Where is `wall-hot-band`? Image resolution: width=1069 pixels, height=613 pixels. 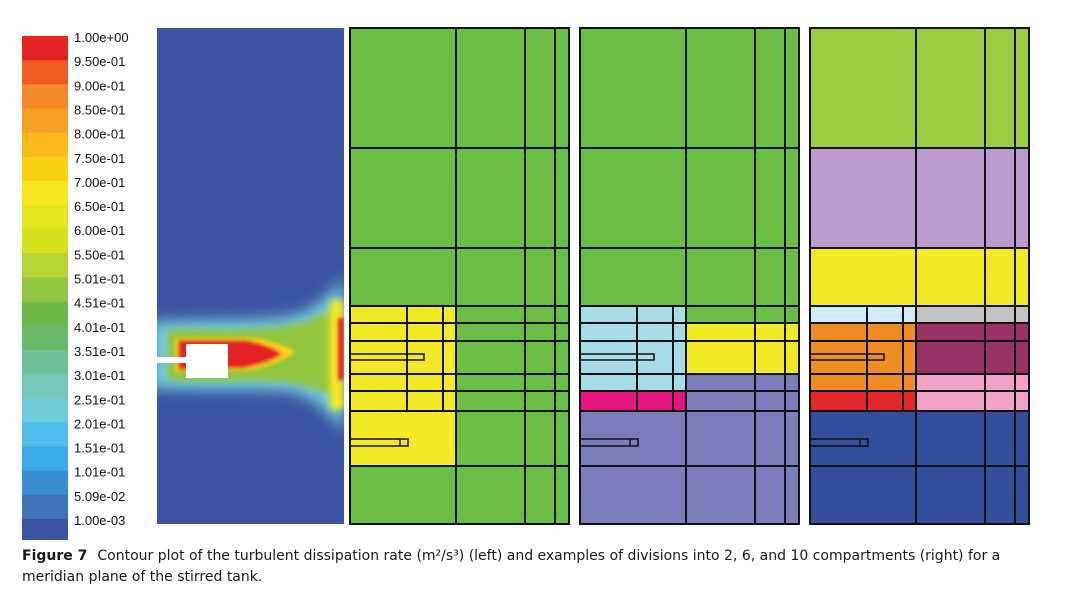 wall-hot-band is located at coordinates (341, 349).